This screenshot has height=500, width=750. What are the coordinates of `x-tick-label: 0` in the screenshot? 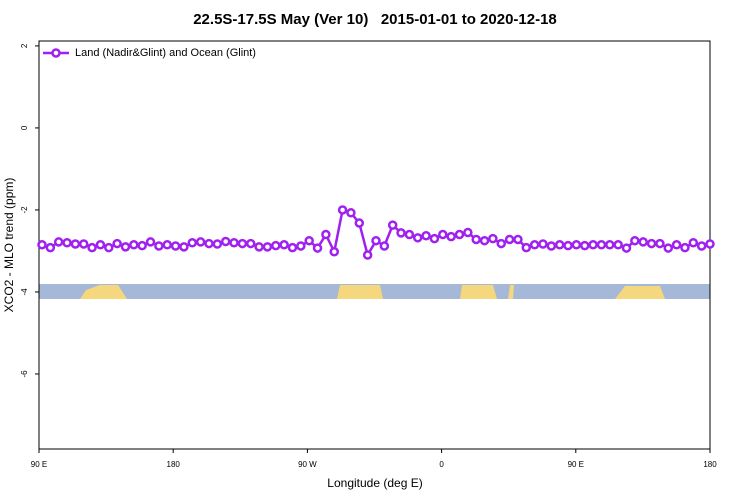 It's located at (441, 464).